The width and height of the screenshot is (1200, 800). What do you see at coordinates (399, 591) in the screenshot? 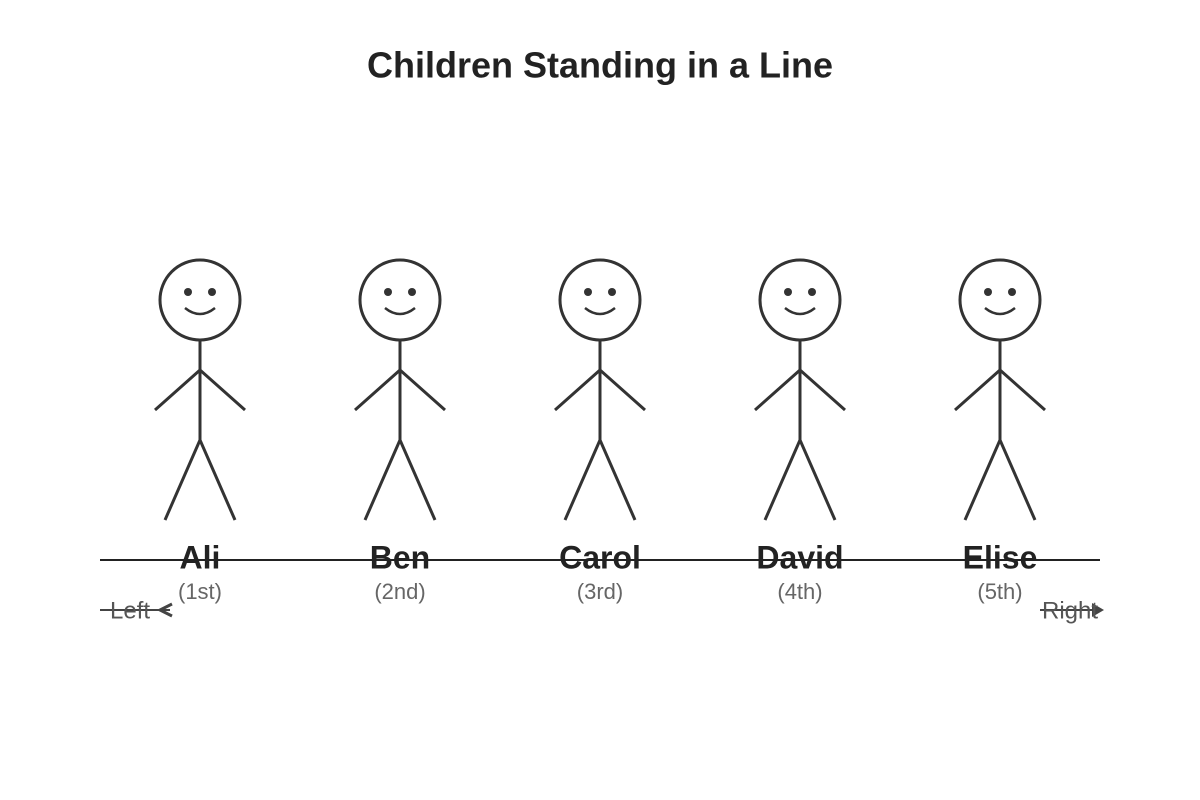
I see `child-position: (2nd)` at bounding box center [399, 591].